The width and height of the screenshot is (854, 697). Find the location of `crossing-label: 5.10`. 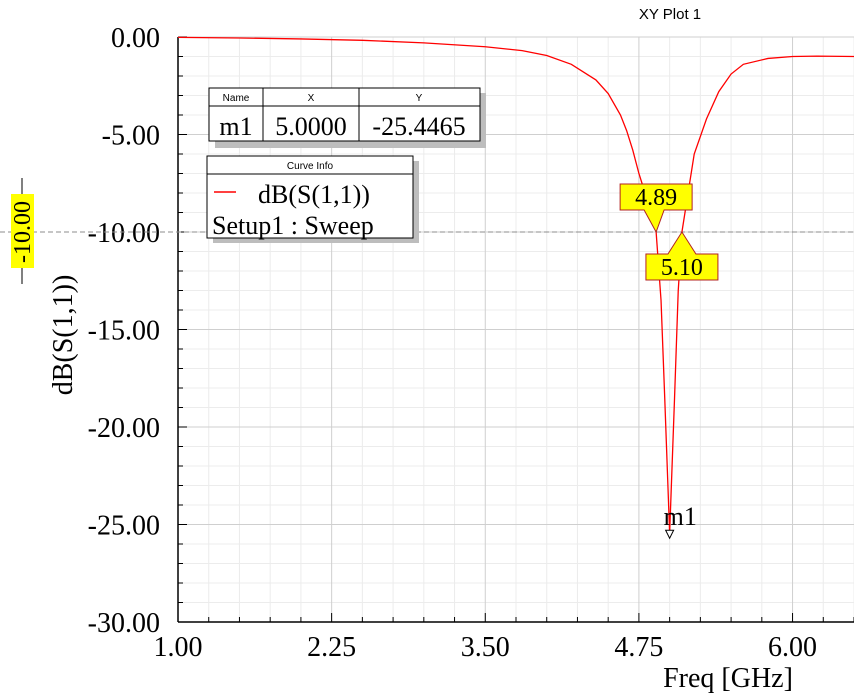

crossing-label: 5.10 is located at coordinates (682, 268).